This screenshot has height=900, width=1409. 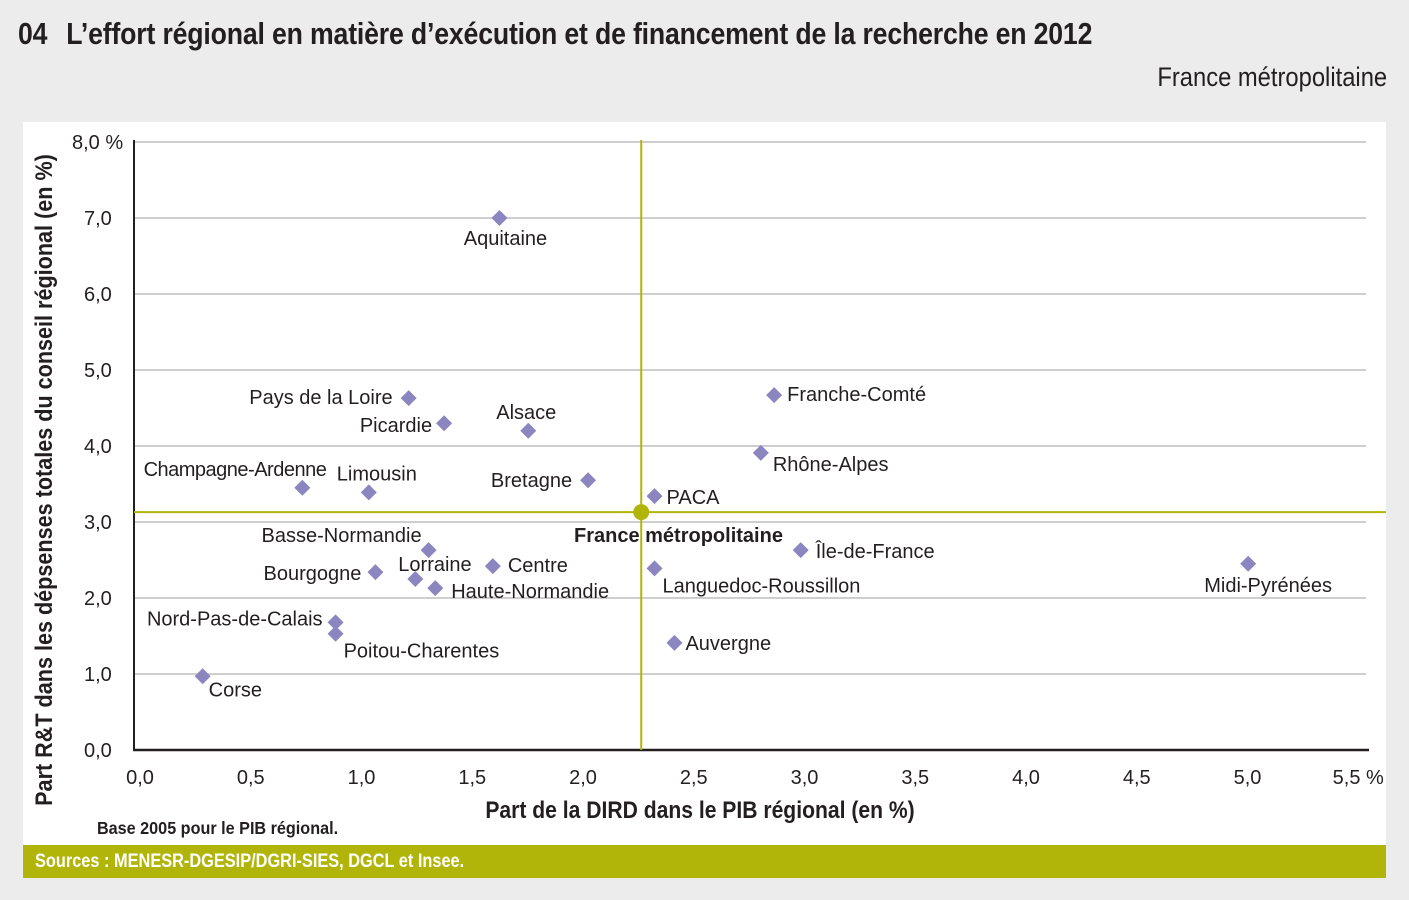 I want to click on x-tick-label: 0,0, so click(x=140, y=778).